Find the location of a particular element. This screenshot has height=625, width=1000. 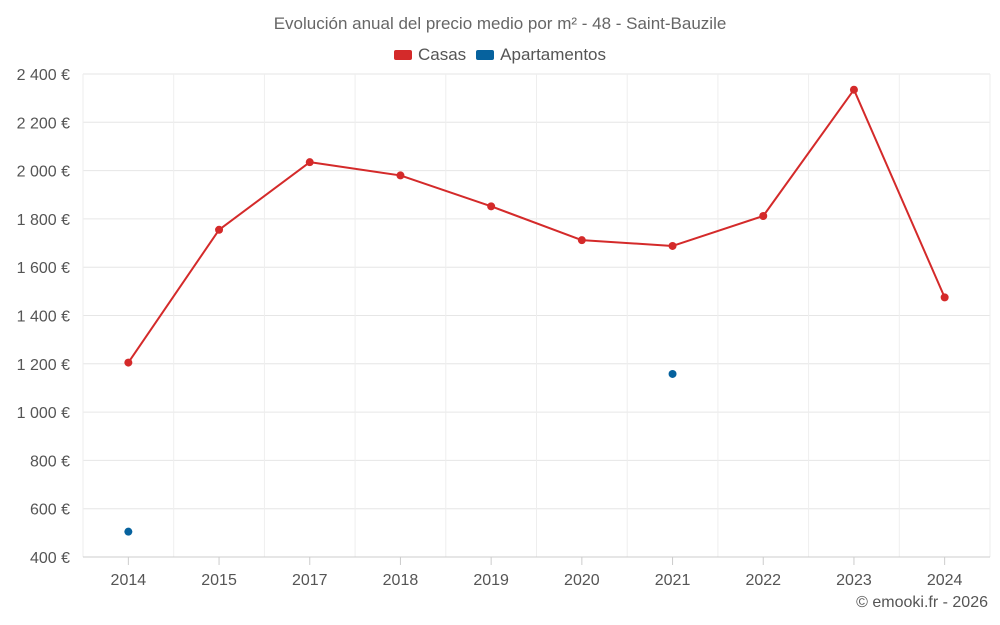

y-tick-label: 1 000 € is located at coordinates (43, 413).